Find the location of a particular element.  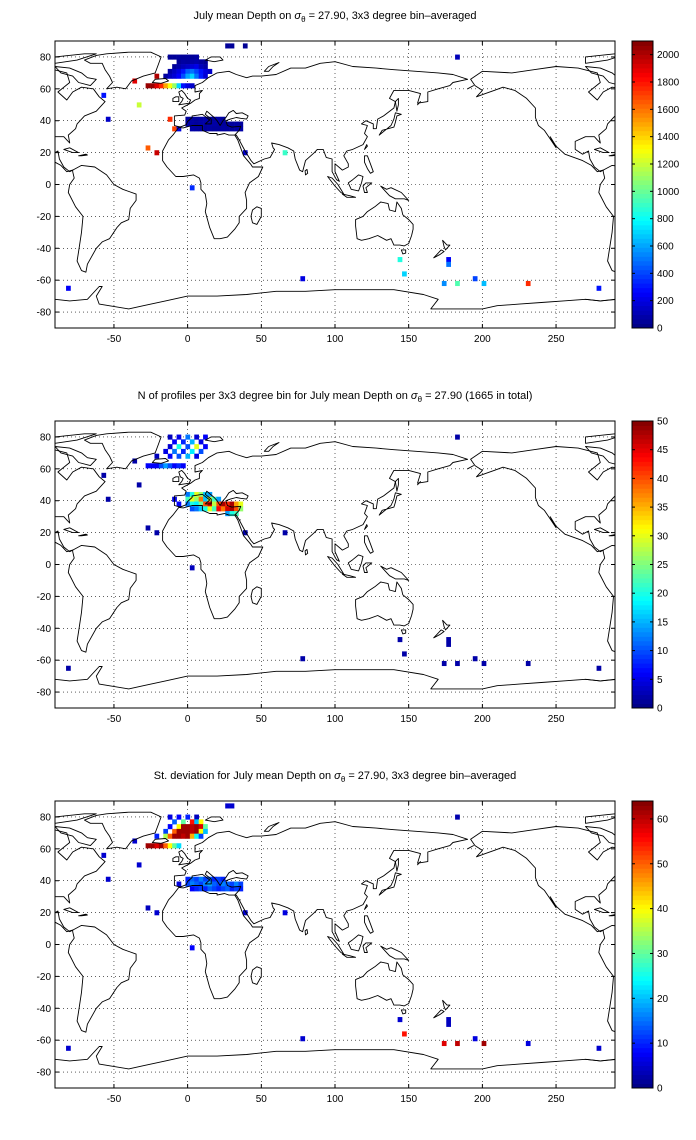

coastline-sulawesi is located at coordinates (367, 567).